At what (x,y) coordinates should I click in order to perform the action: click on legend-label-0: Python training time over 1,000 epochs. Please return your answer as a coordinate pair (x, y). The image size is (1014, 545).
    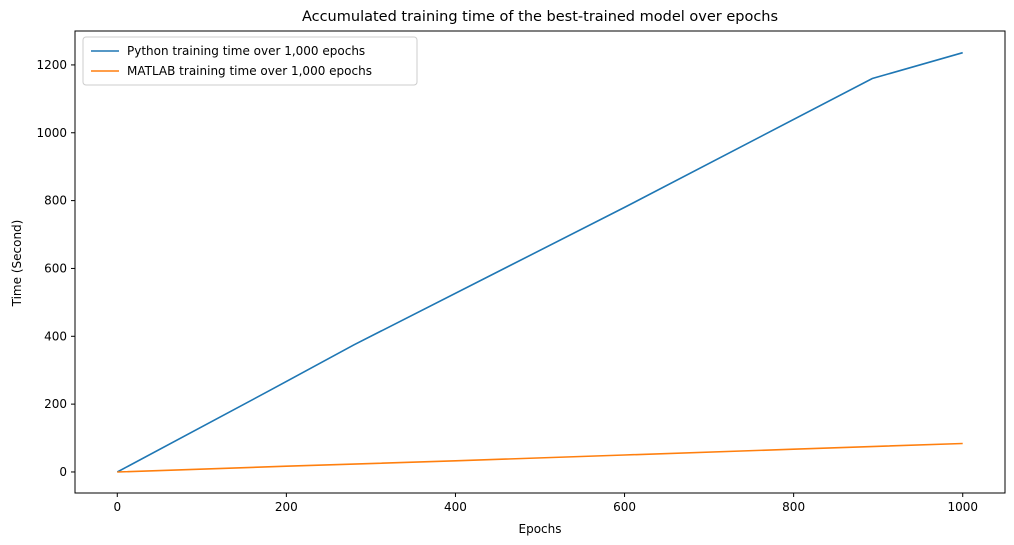
    Looking at the image, I should click on (246, 51).